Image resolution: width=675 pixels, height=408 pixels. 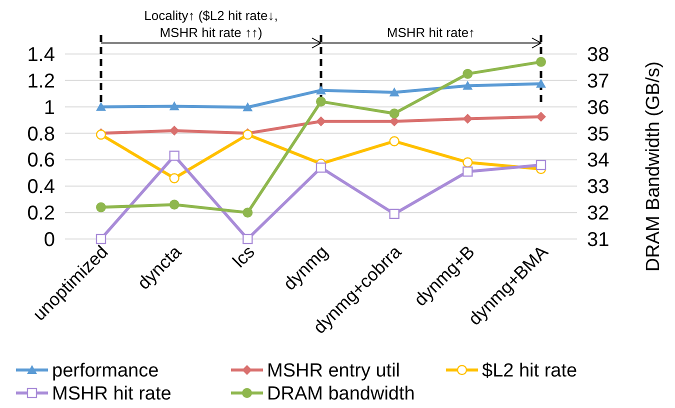 I want to click on y-tick-label: 1.4, so click(x=41, y=55).